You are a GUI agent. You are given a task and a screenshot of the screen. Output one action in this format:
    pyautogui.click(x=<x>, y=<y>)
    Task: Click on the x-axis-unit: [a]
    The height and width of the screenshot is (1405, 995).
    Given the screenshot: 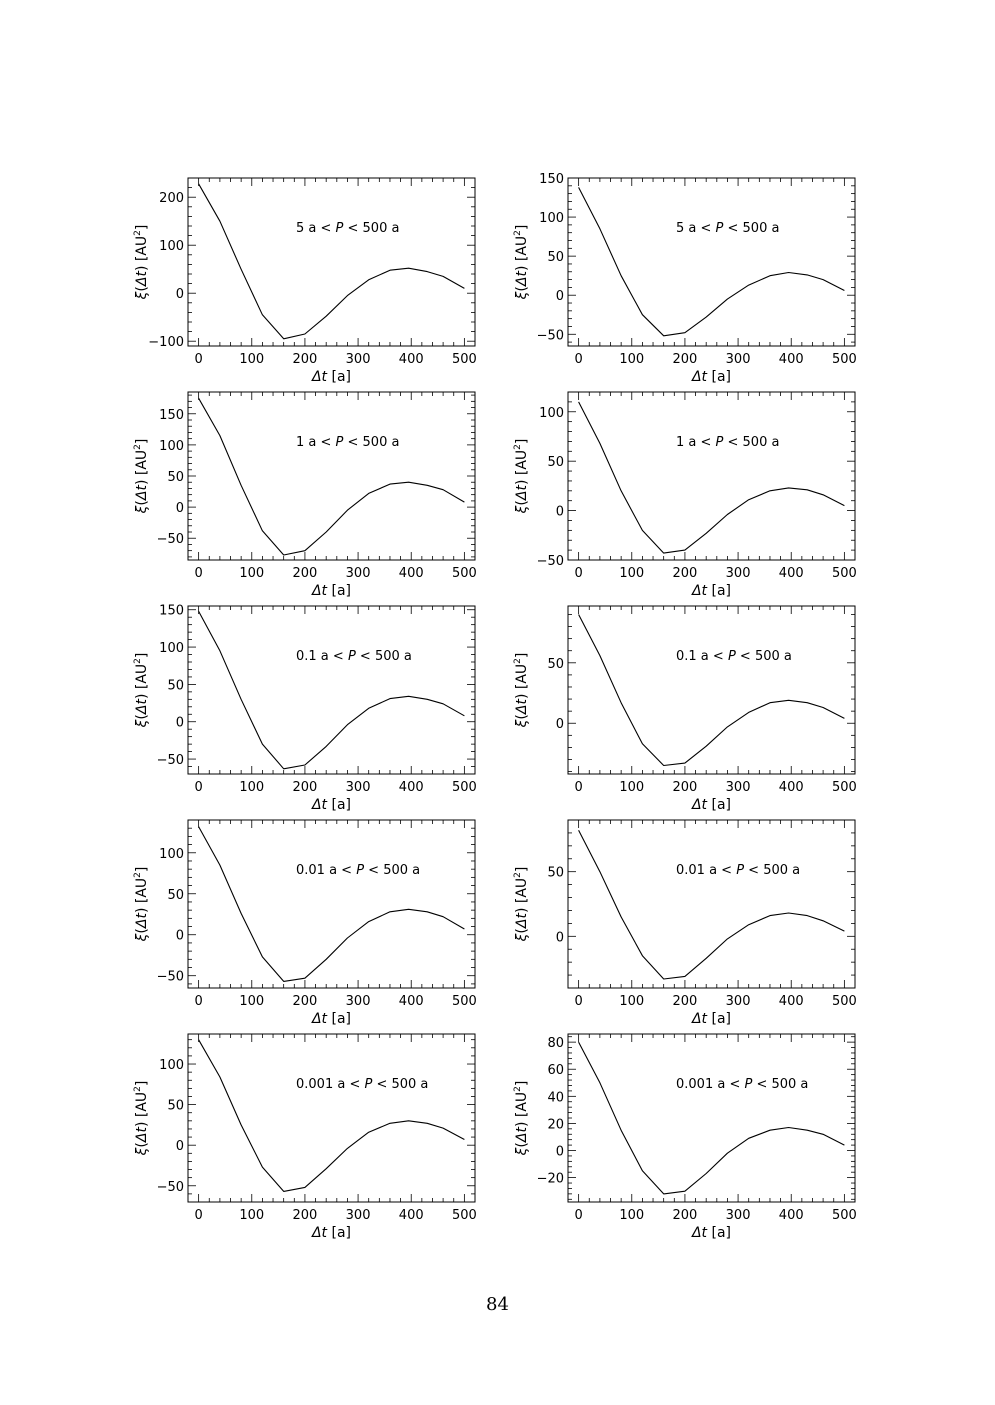 What is the action you would take?
    pyautogui.click(x=339, y=805)
    